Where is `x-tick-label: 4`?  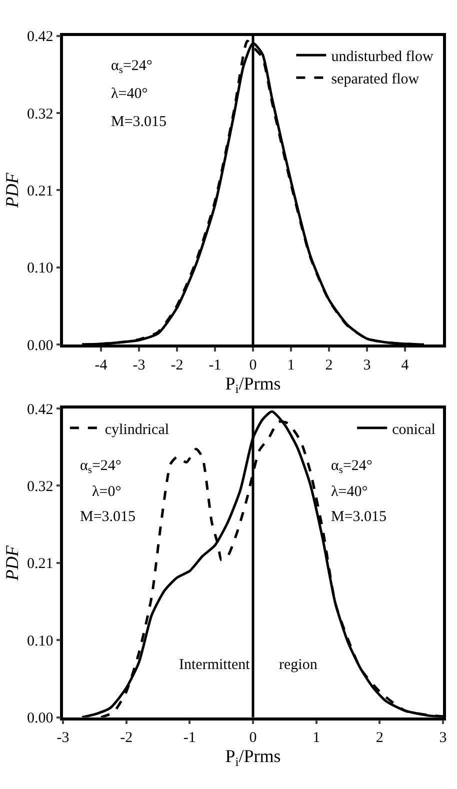 x-tick-label: 4 is located at coordinates (405, 365).